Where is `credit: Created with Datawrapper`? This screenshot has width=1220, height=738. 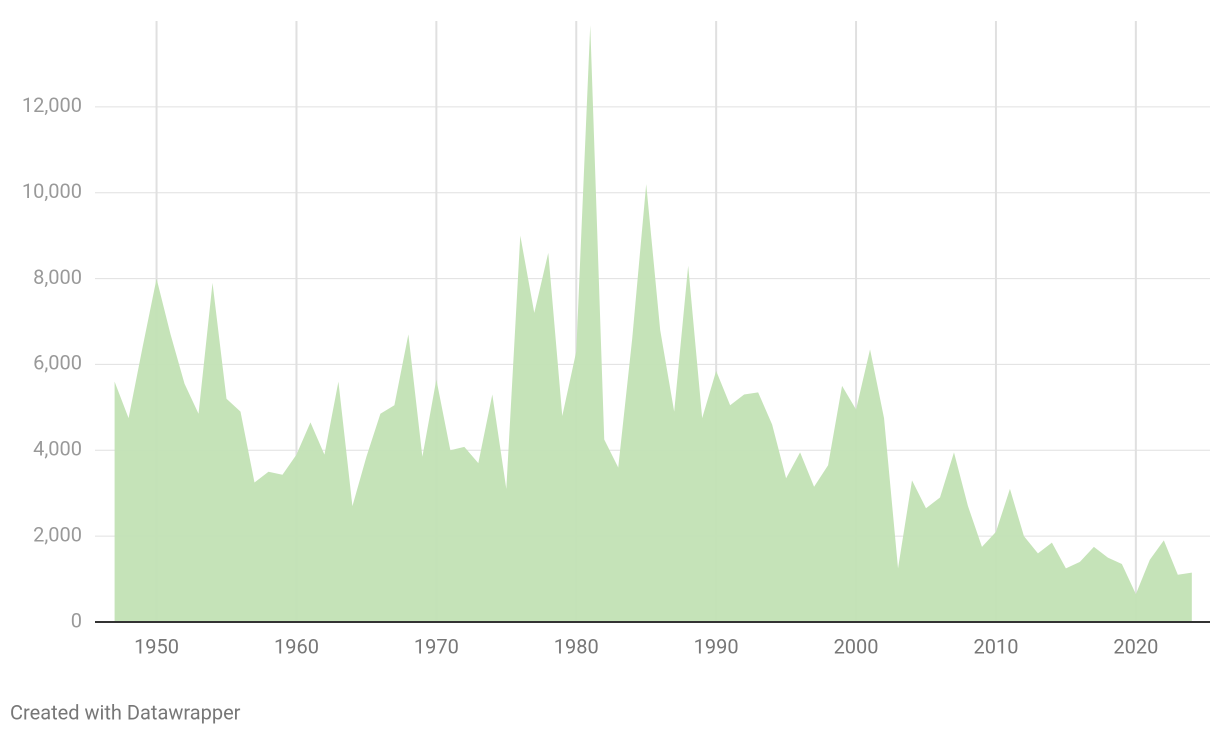 credit: Created with Datawrapper is located at coordinates (125, 712).